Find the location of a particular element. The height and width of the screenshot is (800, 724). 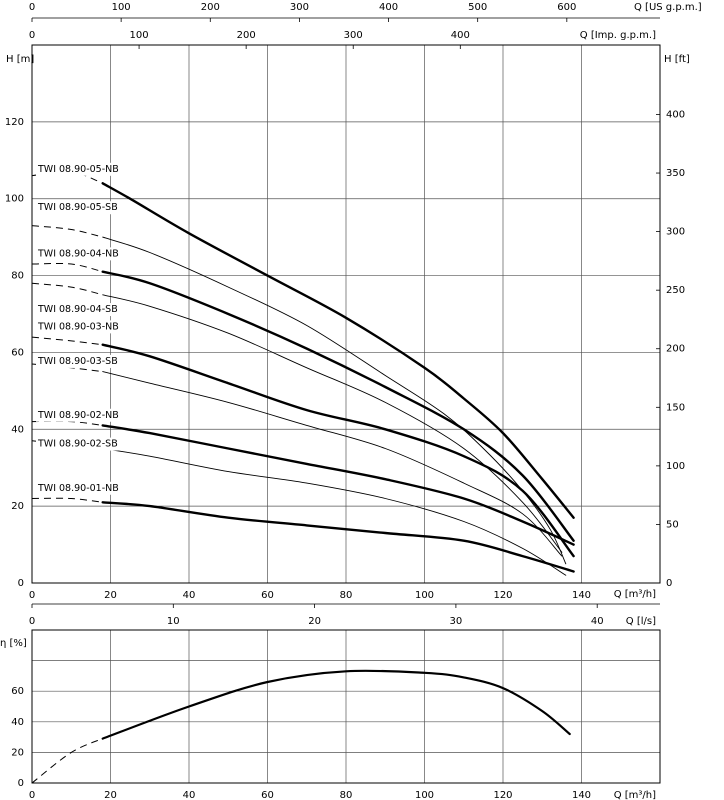

series-label: TWI 08.90-03-SB is located at coordinates (77, 361).